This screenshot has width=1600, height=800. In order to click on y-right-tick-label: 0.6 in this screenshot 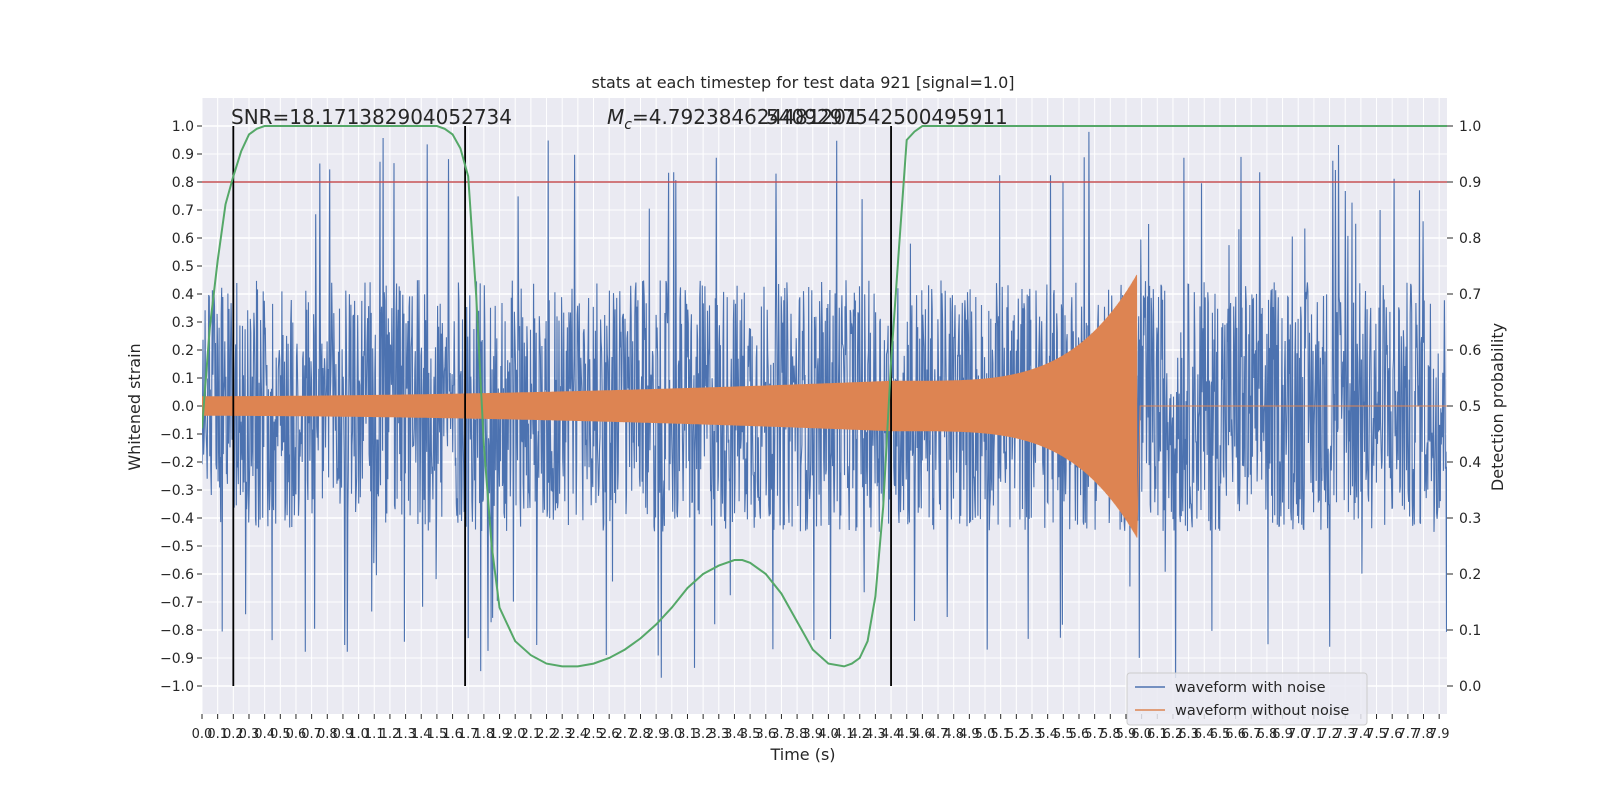, I will do `click(1470, 351)`.